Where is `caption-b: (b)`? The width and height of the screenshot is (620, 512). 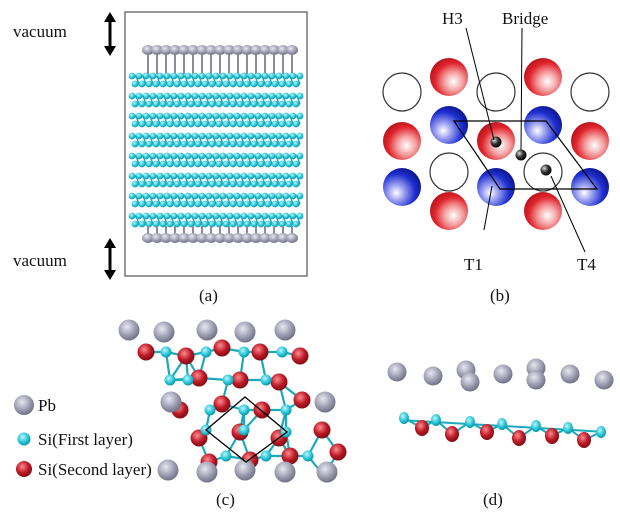 caption-b: (b) is located at coordinates (500, 295).